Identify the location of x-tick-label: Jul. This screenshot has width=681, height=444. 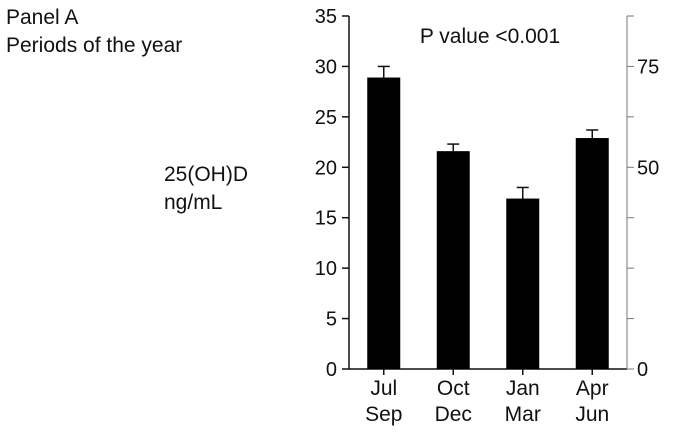
(383, 388).